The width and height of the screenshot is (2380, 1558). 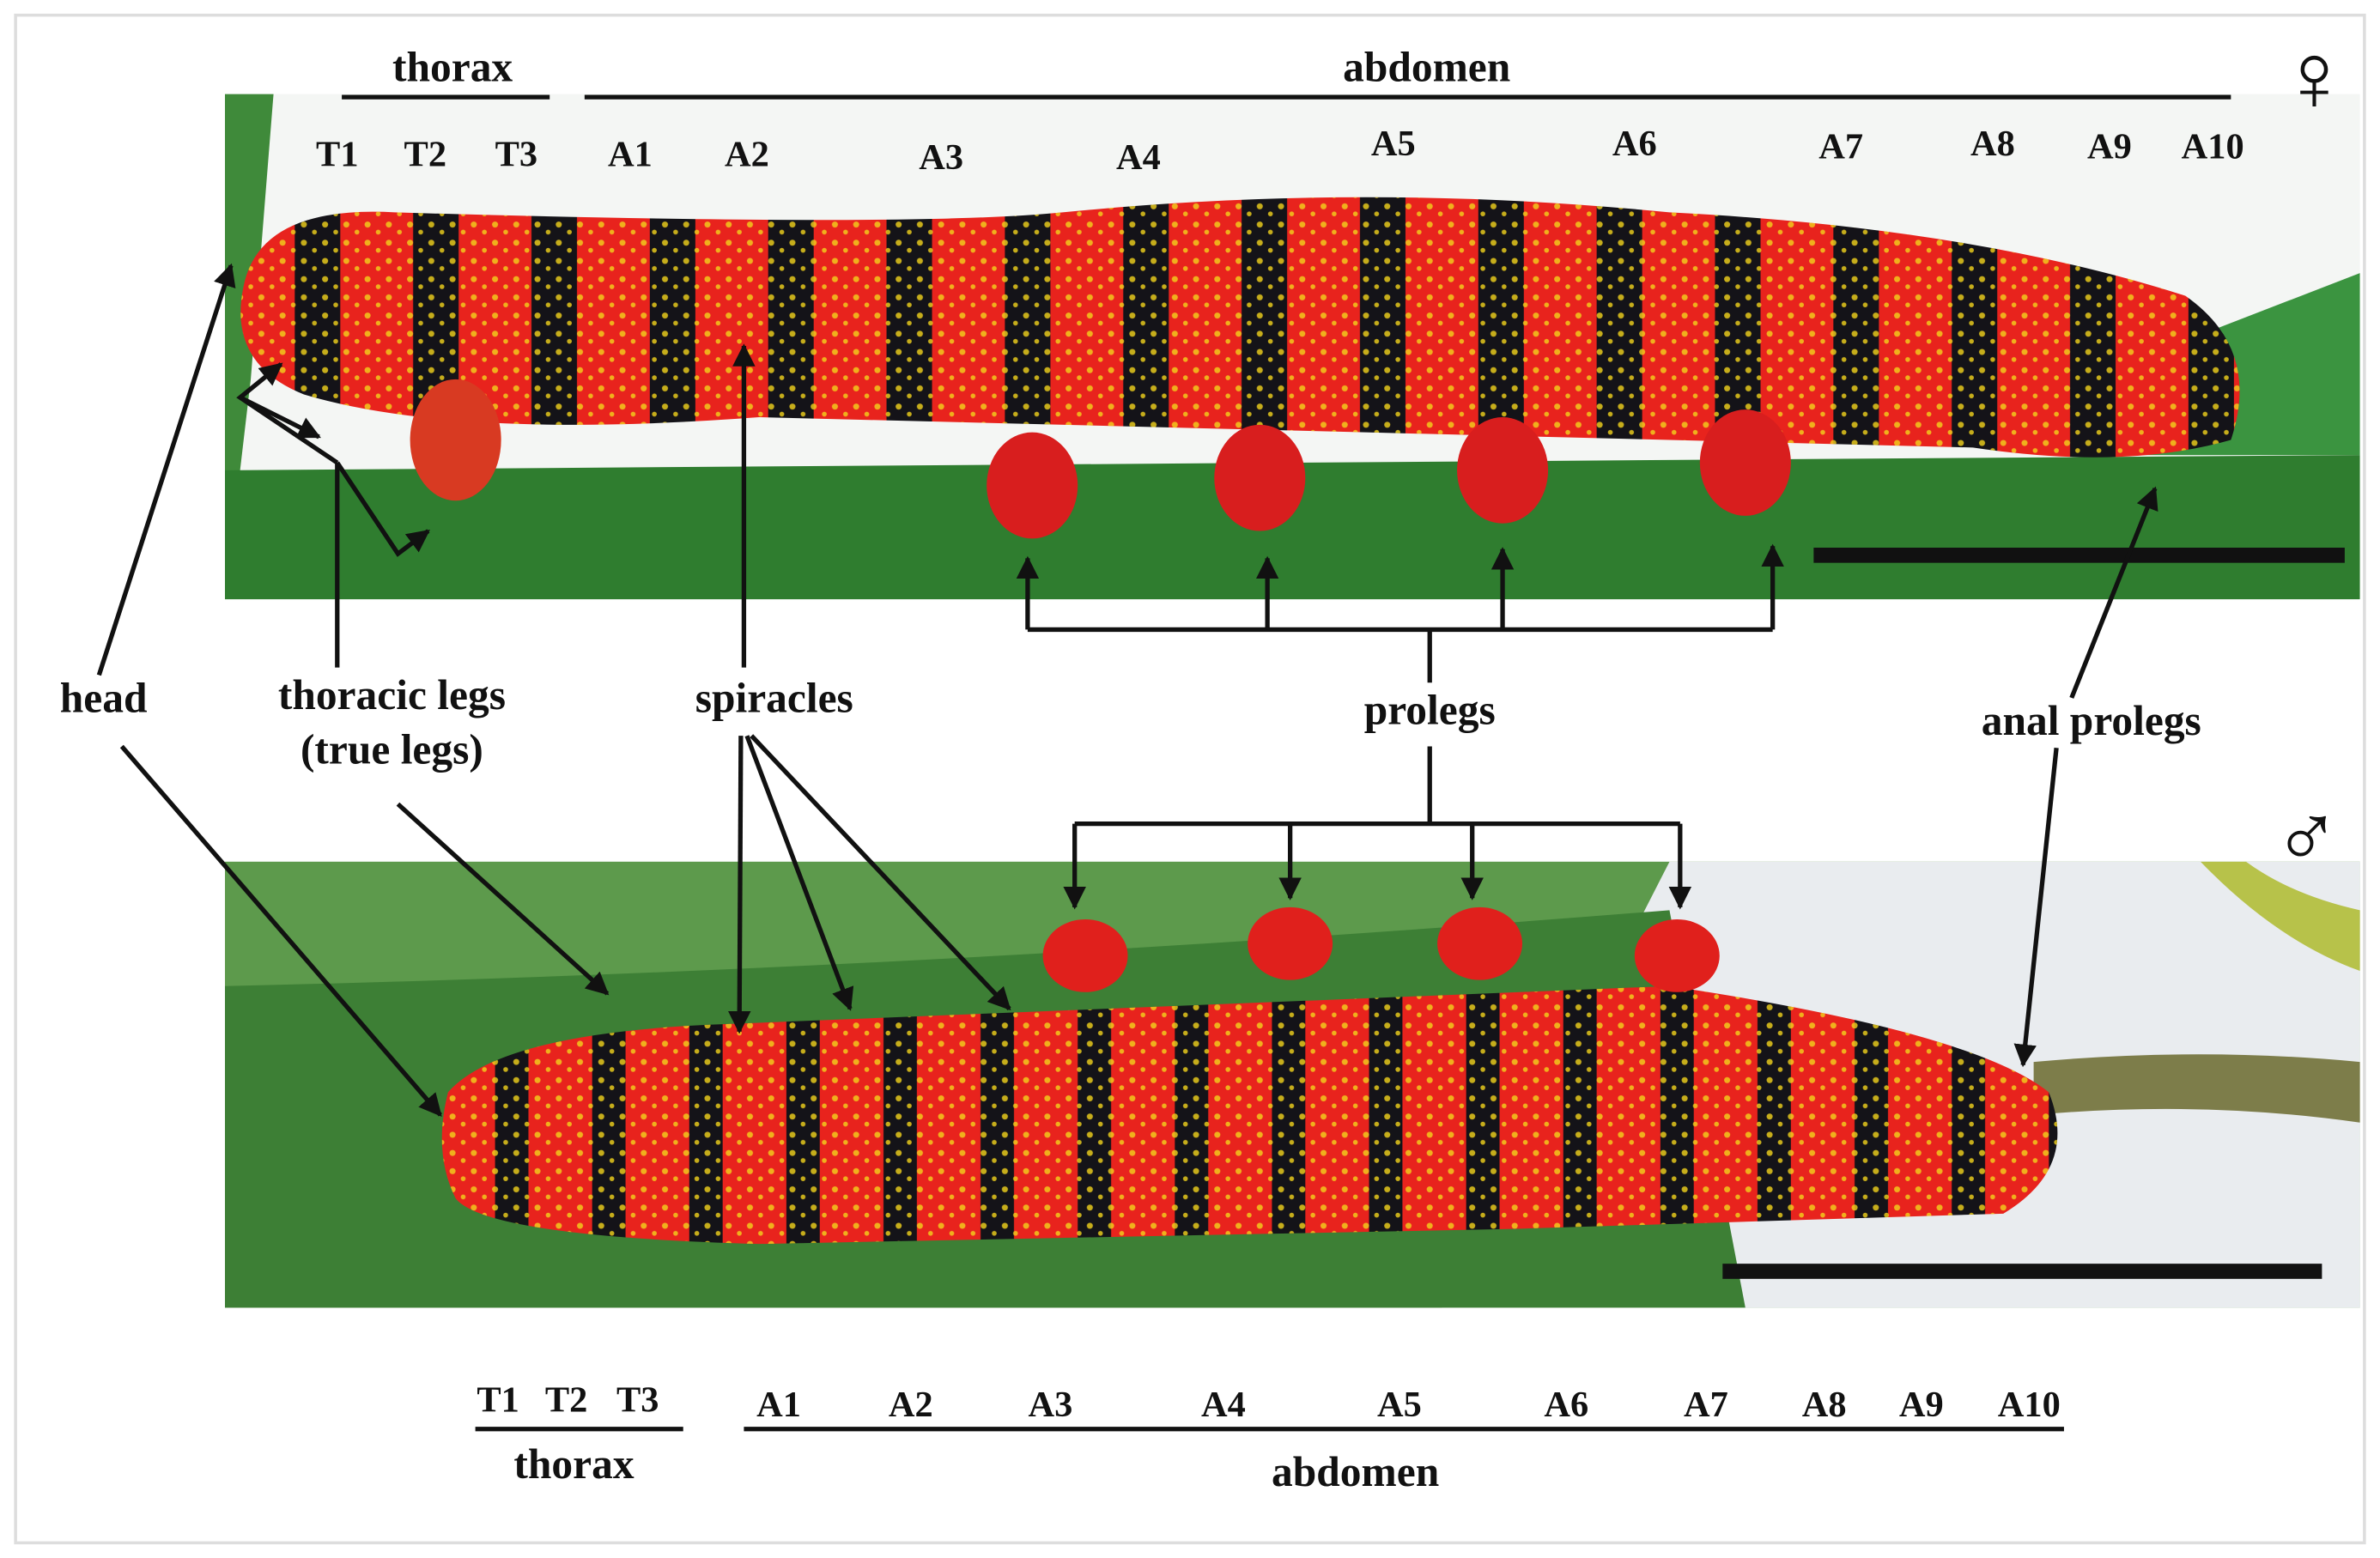 What do you see at coordinates (104, 698) in the screenshot?
I see `callout: head` at bounding box center [104, 698].